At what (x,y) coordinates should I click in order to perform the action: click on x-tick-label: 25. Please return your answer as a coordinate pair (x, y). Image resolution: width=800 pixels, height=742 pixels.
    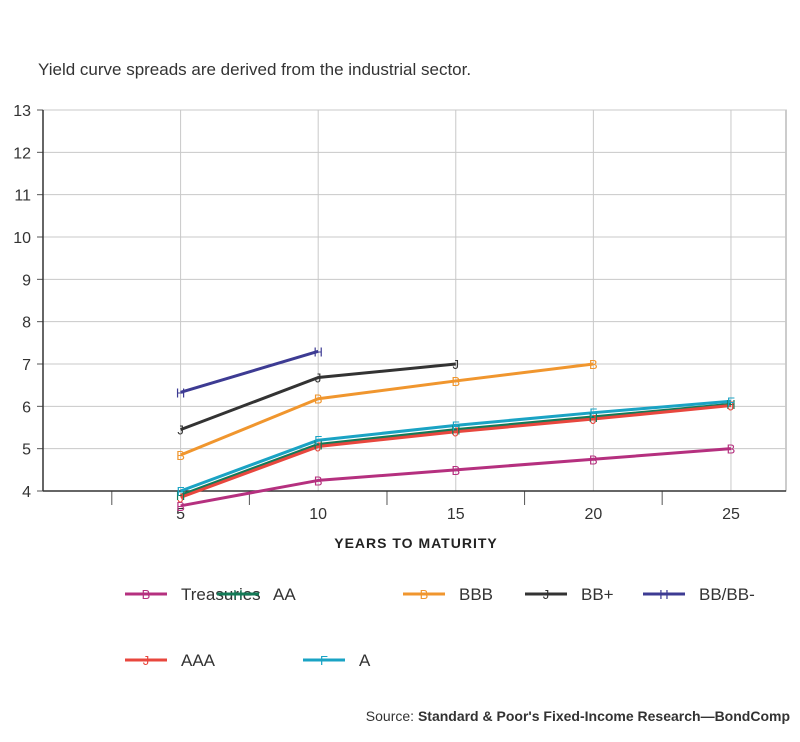
    Looking at the image, I should click on (731, 514).